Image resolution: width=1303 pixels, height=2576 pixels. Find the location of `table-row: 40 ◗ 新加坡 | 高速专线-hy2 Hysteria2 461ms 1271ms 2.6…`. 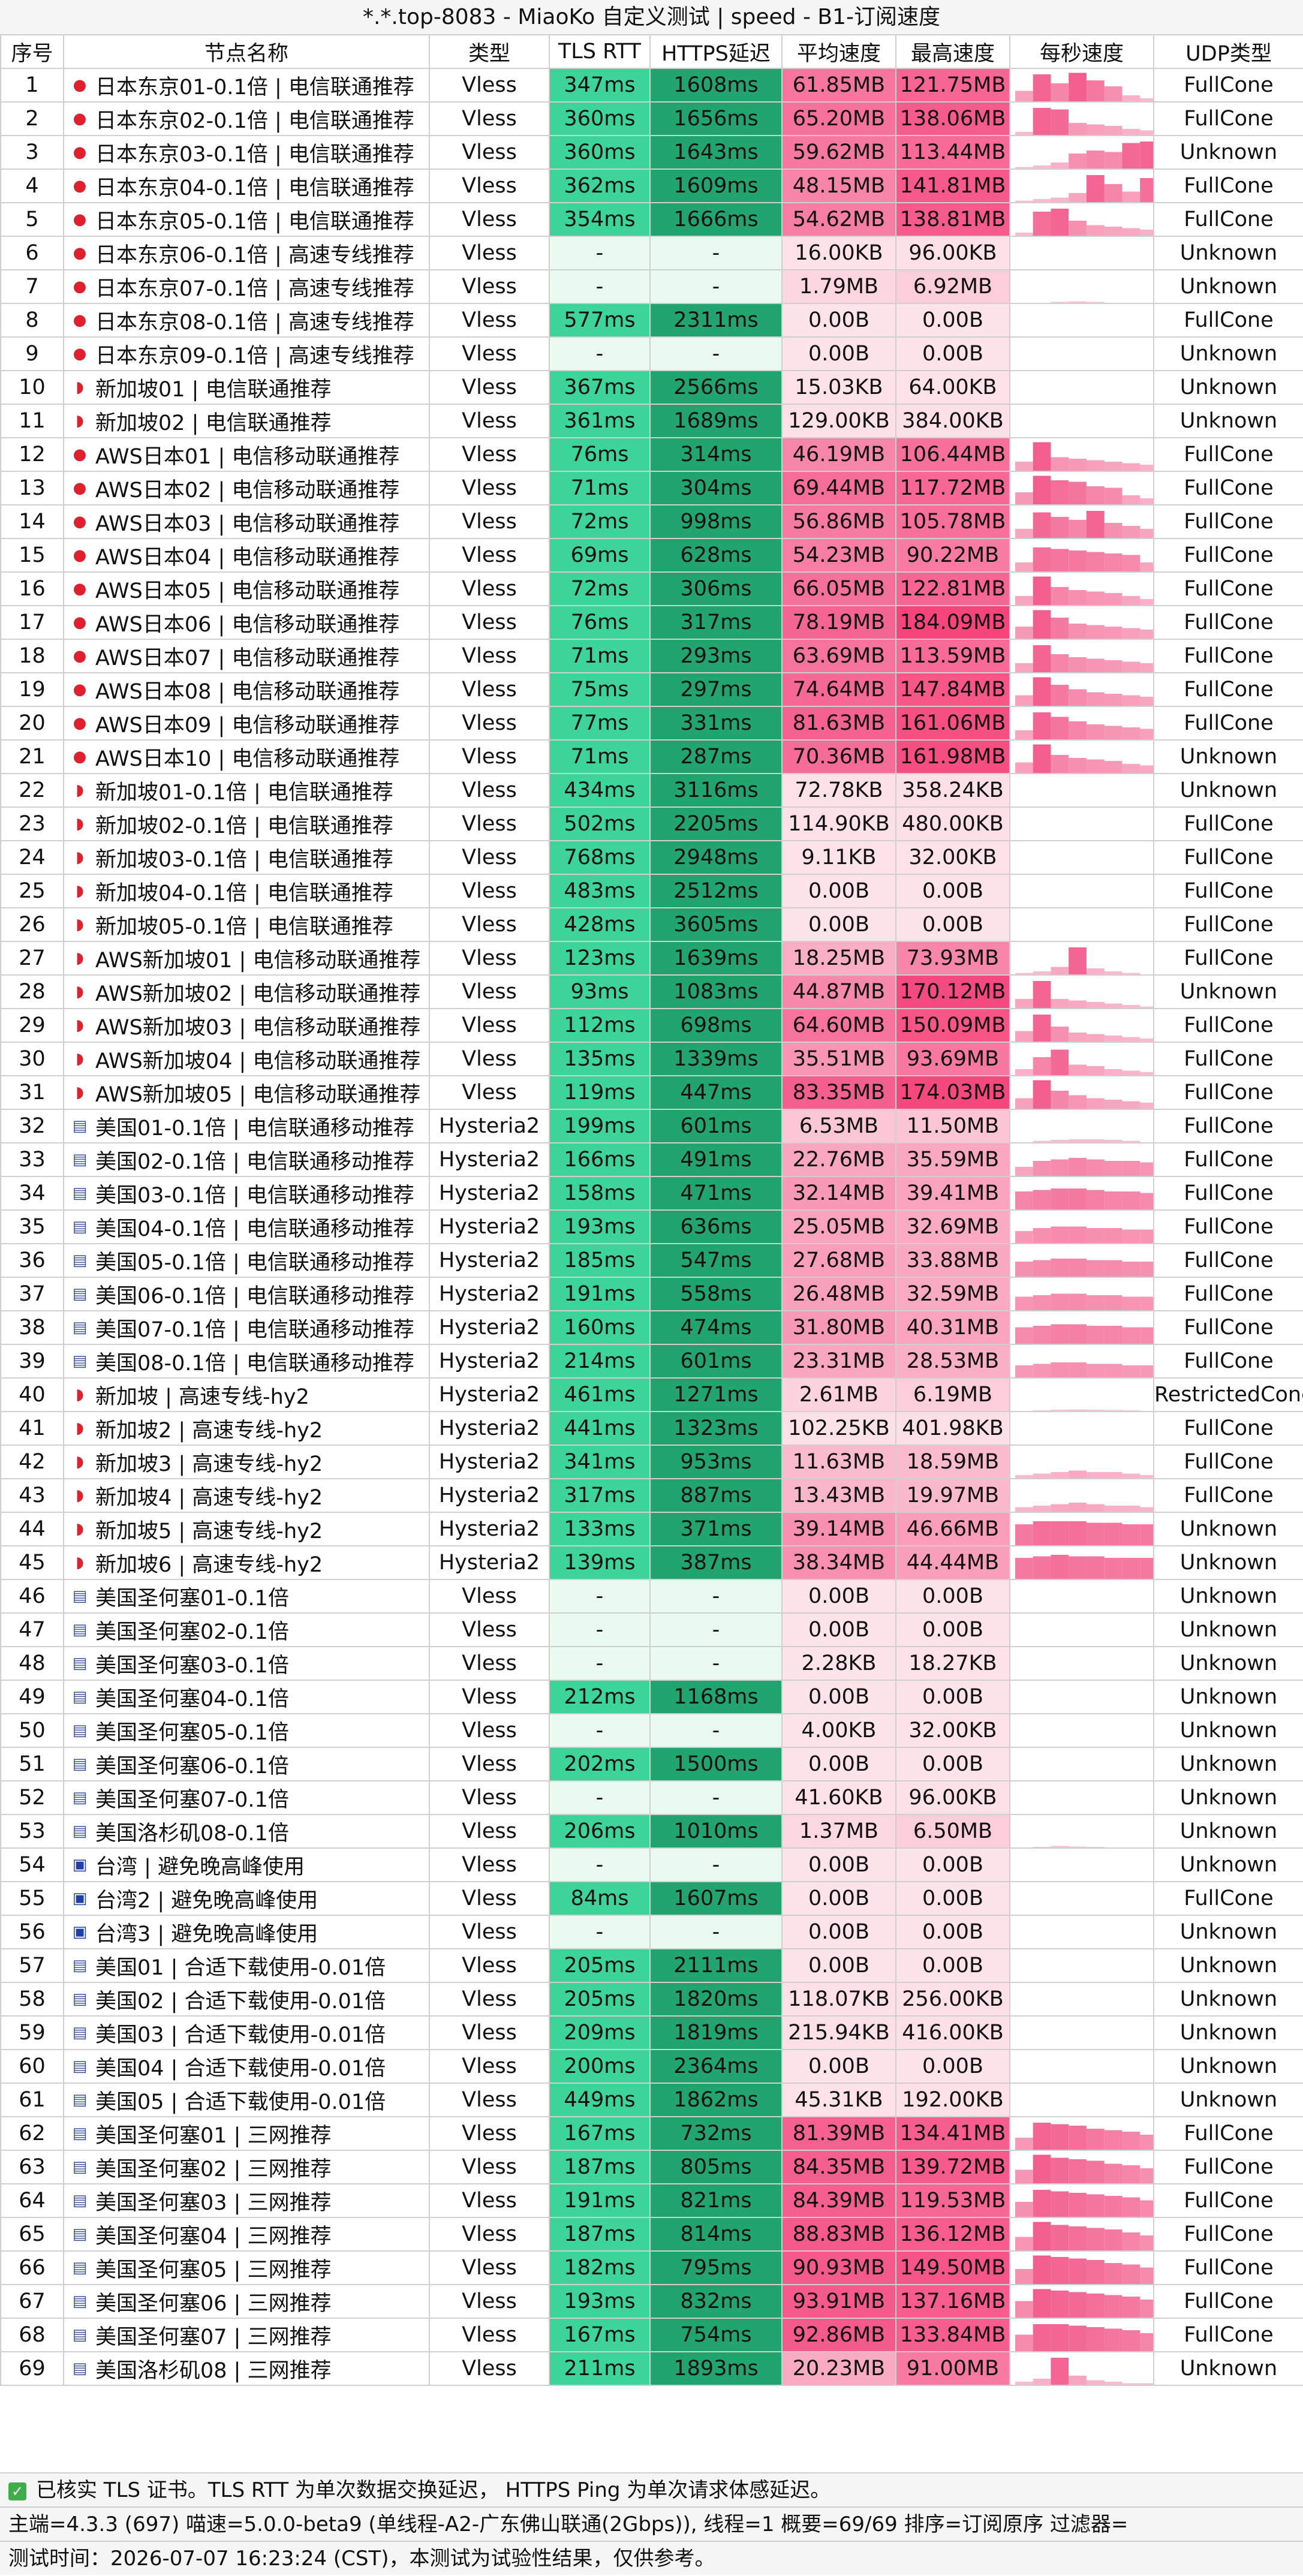

table-row: 40 ◗ 新加坡 | 高速专线-hy2 Hysteria2 461ms 1271ms 2.6… is located at coordinates (651, 1394).